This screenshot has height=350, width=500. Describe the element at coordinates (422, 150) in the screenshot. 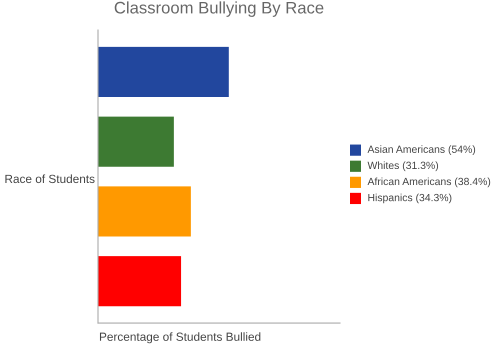

I see `text: Asian Americans (54%)` at that location.